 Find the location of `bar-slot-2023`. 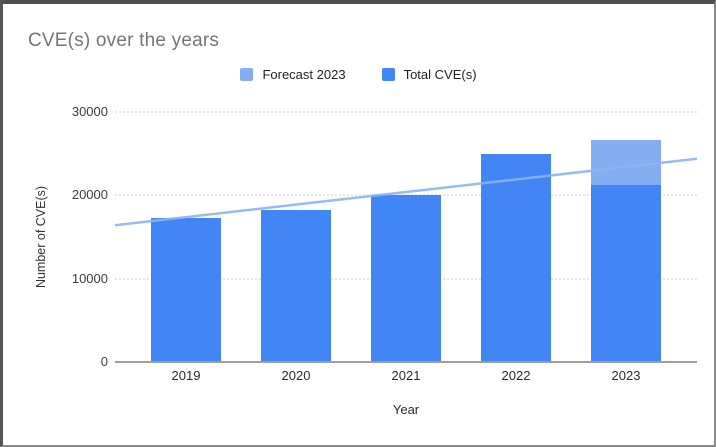

bar-slot-2023 is located at coordinates (626, 237).